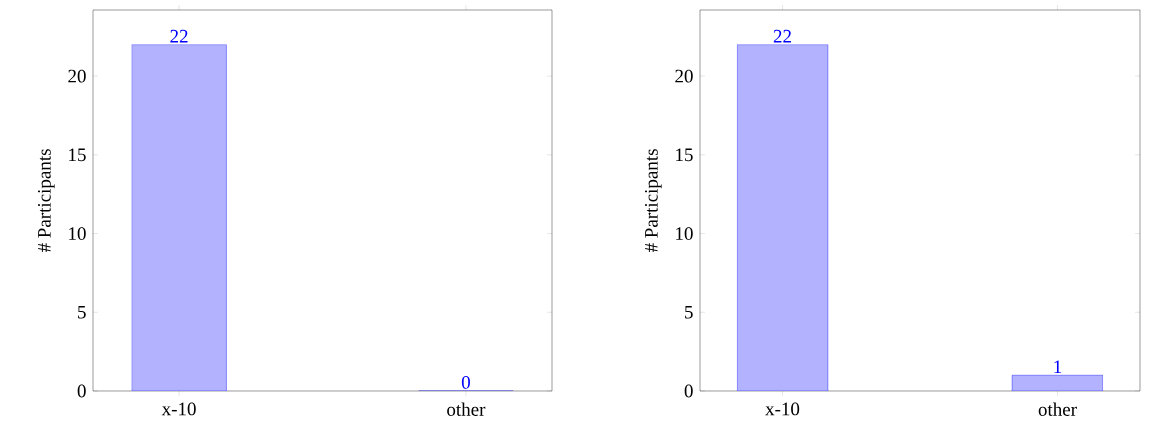  What do you see at coordinates (465, 382) in the screenshot?
I see `data-label: 0` at bounding box center [465, 382].